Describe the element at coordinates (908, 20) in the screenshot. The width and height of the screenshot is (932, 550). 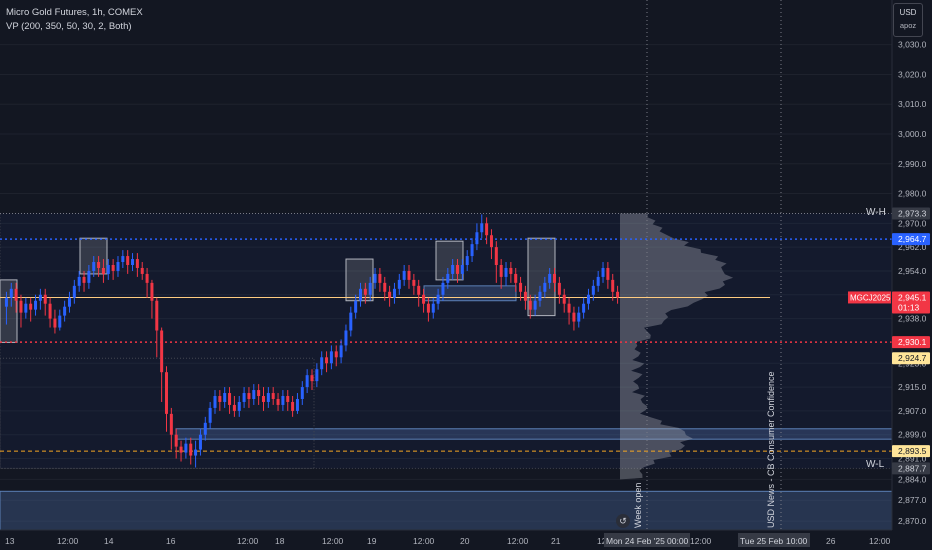
I see `currency-selector: USD apoz` at that location.